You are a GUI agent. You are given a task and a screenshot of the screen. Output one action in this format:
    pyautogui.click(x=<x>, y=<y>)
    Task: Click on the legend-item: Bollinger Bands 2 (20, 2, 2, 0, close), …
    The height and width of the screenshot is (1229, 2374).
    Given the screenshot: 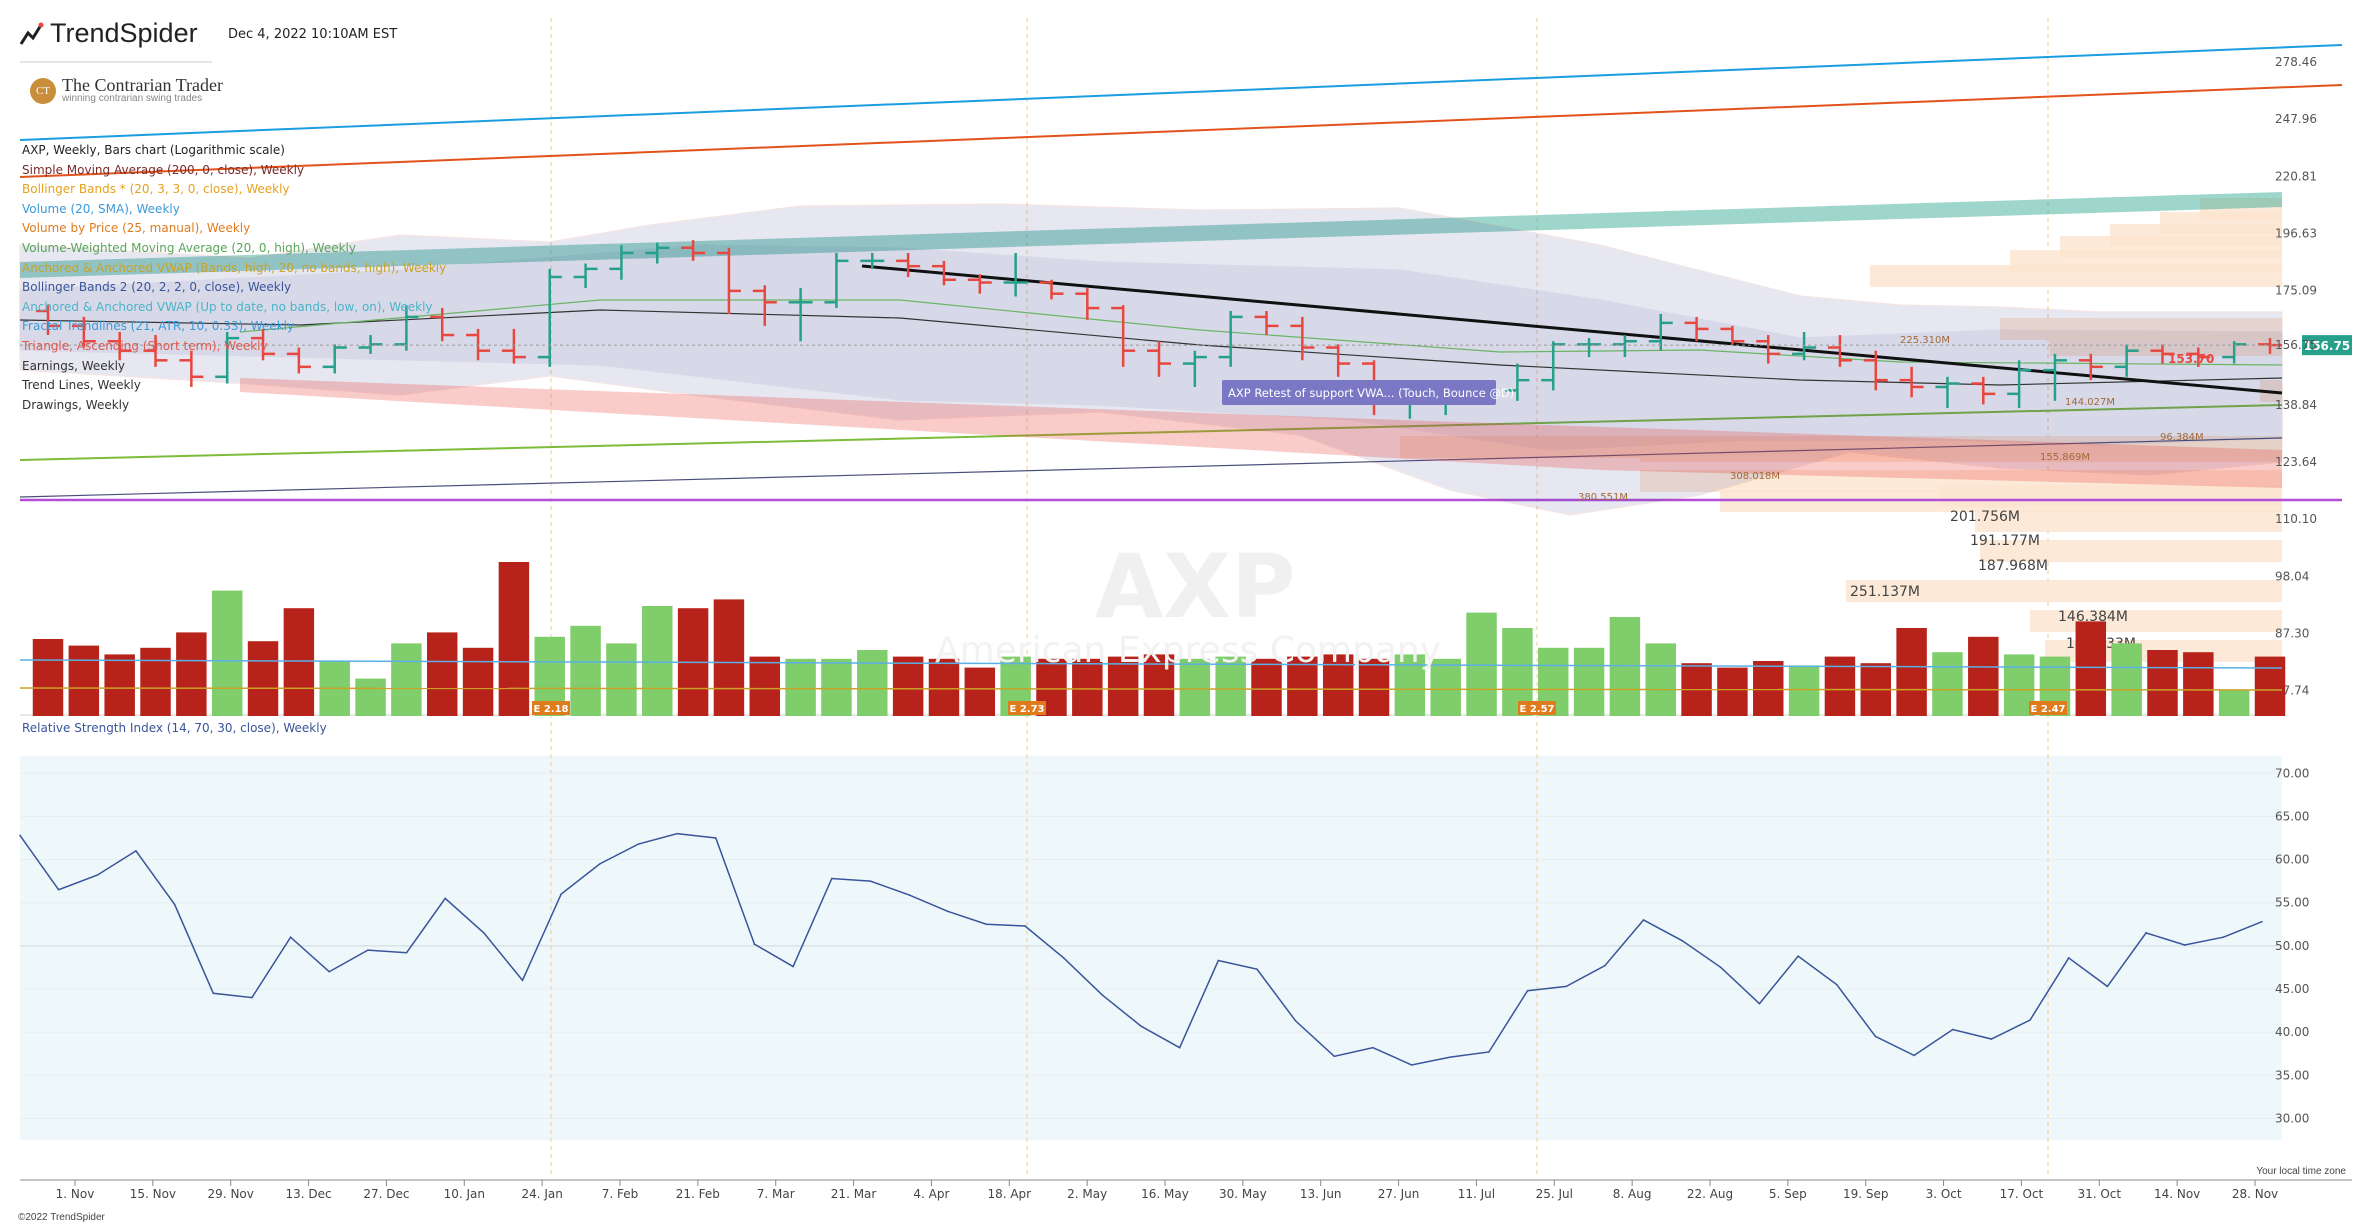 What is the action you would take?
    pyautogui.click(x=157, y=287)
    